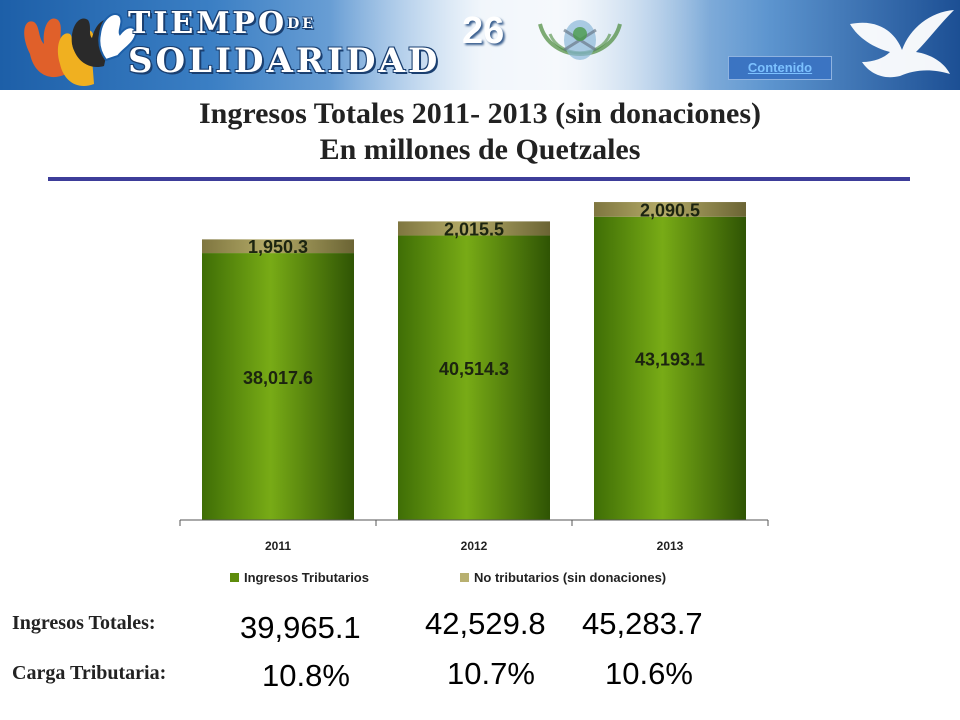  What do you see at coordinates (479, 179) in the screenshot?
I see `title-divider` at bounding box center [479, 179].